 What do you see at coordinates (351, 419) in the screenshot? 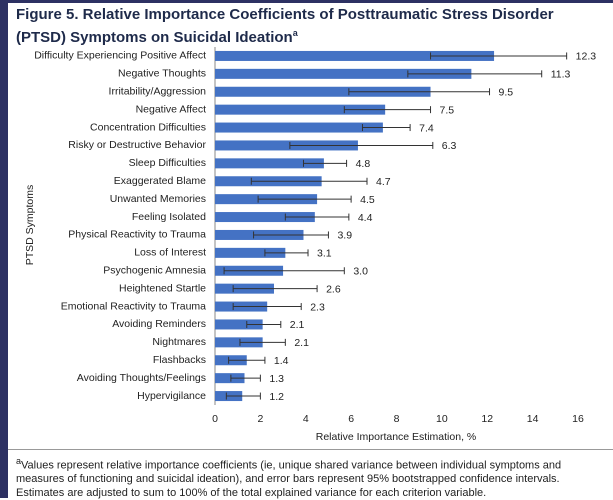
I see `x-tick-label: 6` at bounding box center [351, 419].